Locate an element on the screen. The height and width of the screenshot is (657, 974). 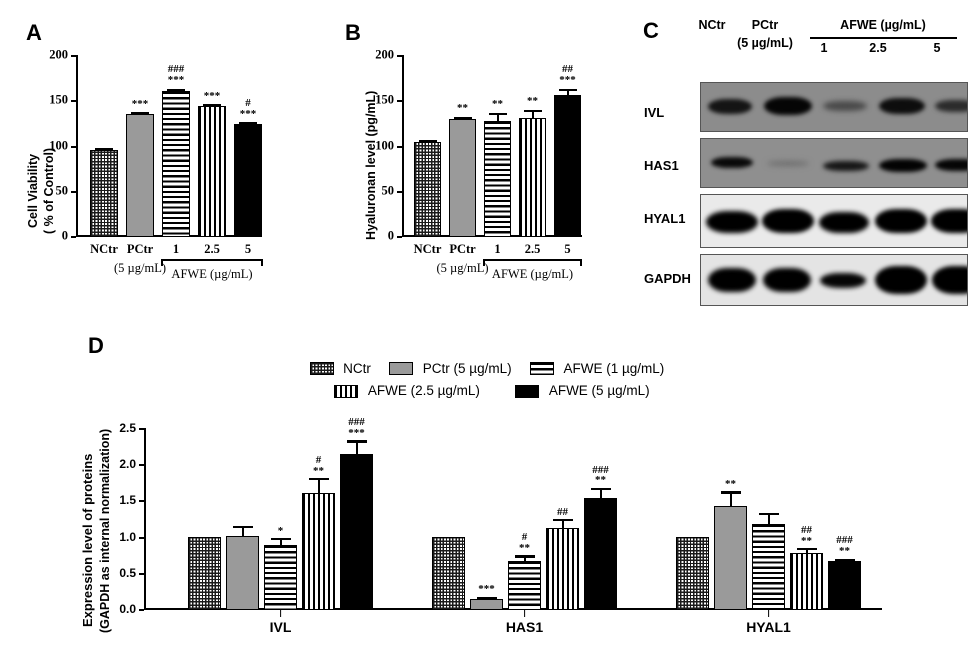
panel-c-band-hyal1-pctr is located at coordinates (788, 221).